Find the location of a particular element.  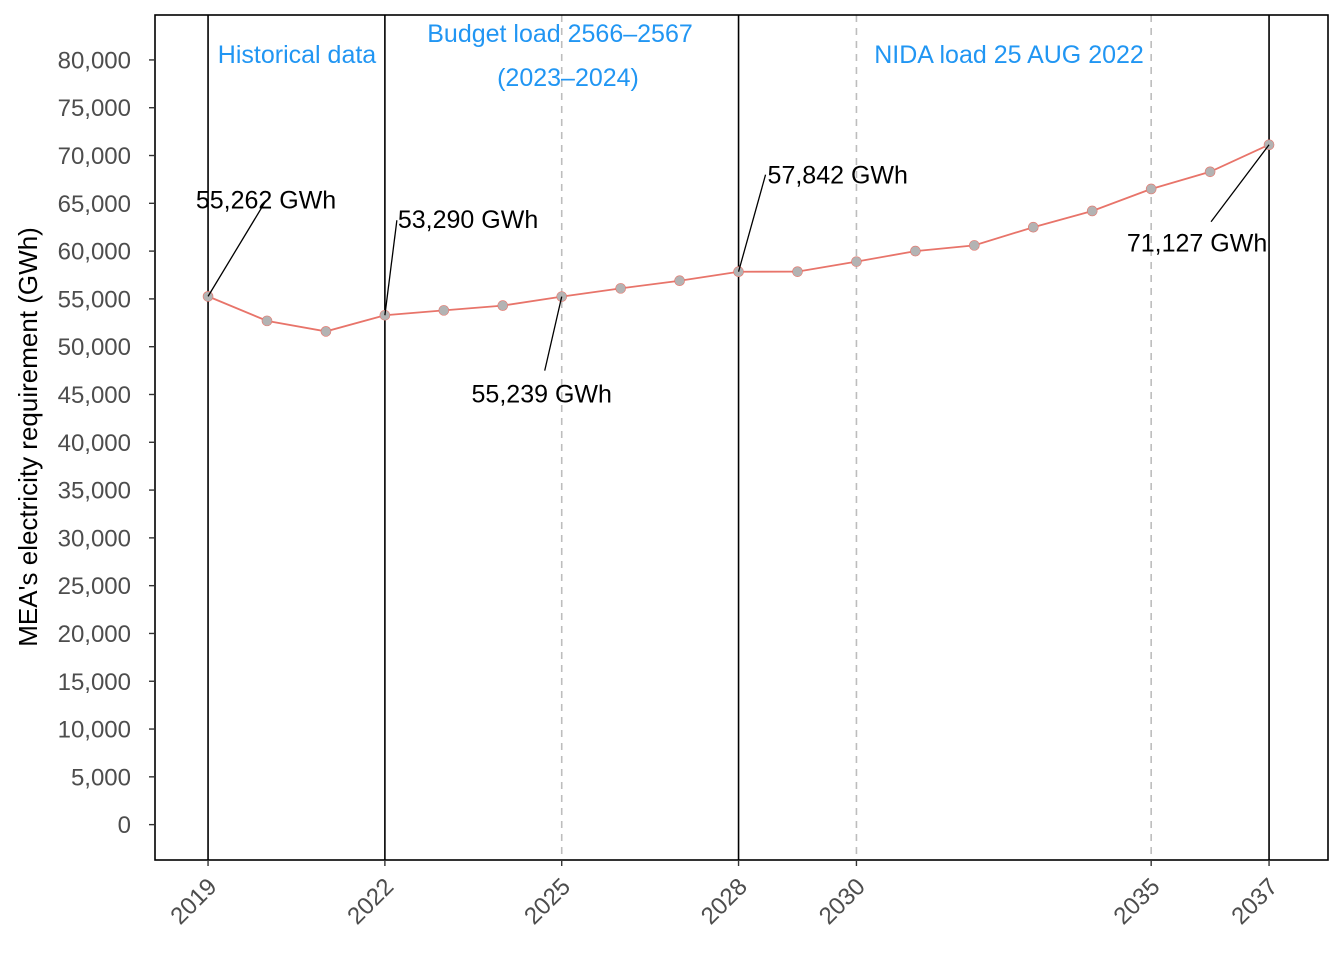

annotation-label: 55,239 GWh is located at coordinates (542, 395).